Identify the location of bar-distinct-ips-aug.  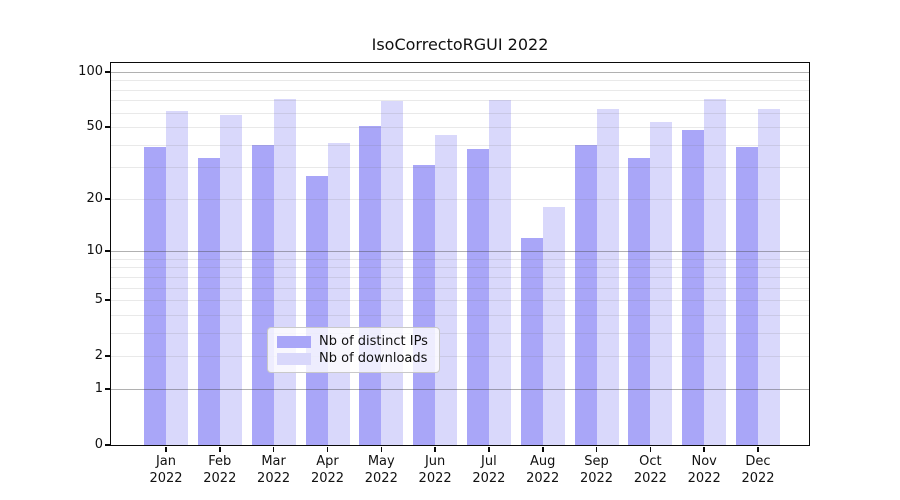
(531, 341).